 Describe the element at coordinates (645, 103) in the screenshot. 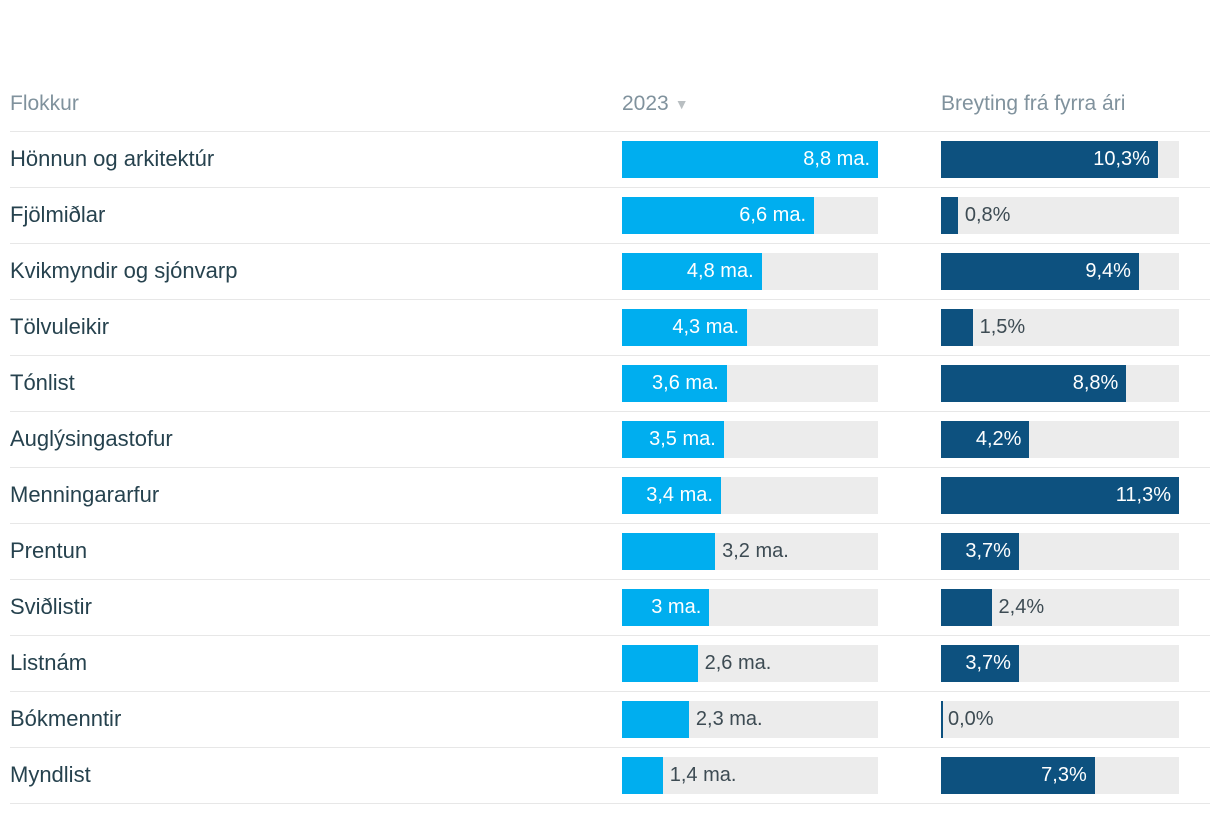

I see `column-header-2023-label: 2023` at that location.